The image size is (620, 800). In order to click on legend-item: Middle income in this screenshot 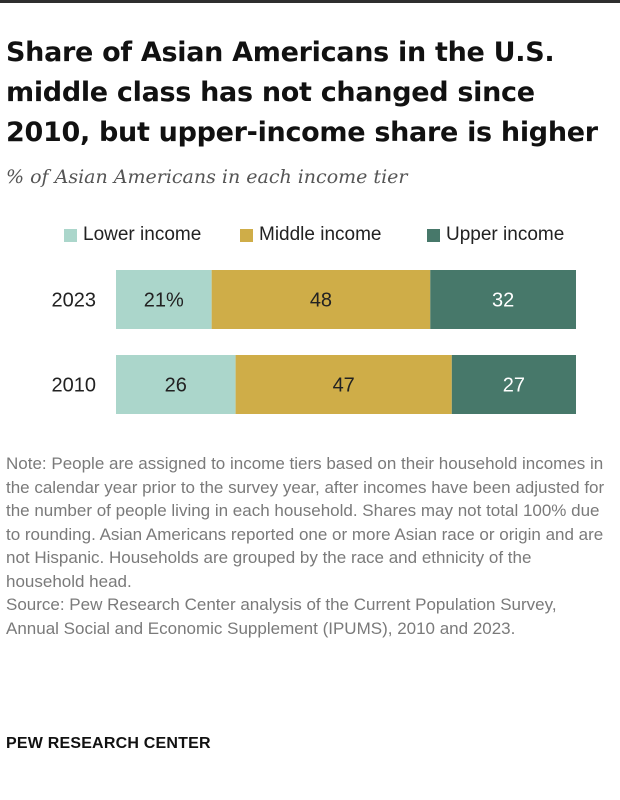, I will do `click(311, 235)`.